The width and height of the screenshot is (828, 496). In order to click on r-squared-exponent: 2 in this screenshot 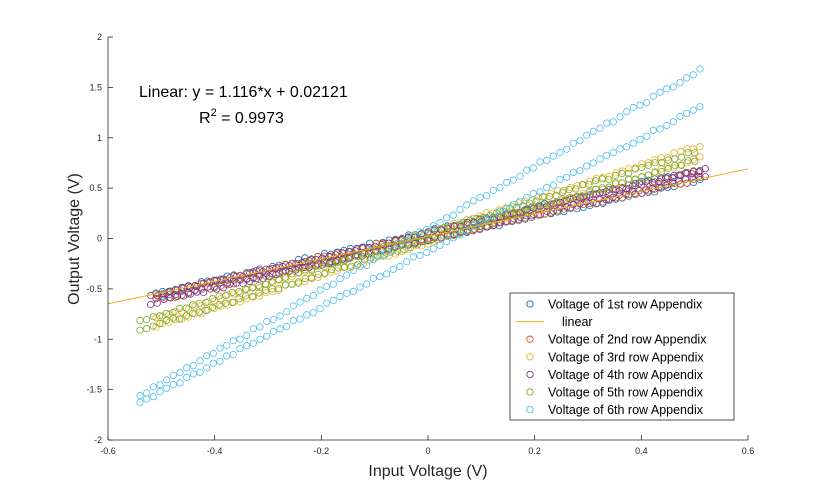, I will do `click(214, 113)`.